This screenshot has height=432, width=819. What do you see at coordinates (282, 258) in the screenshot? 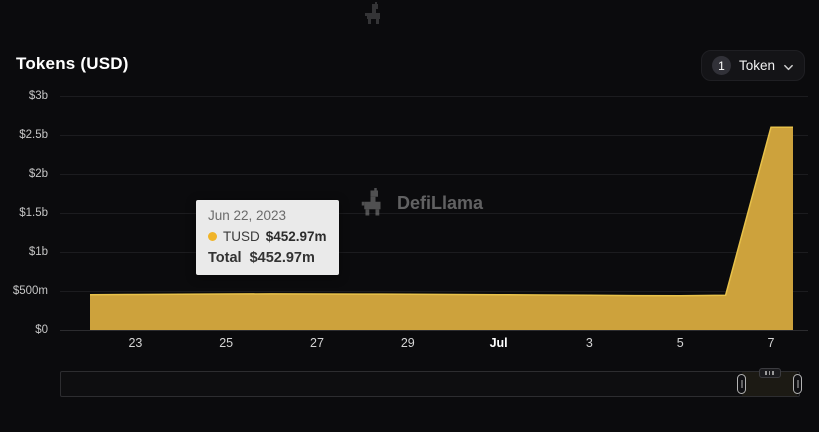
I see `tooltip-total-value: $452.97m` at bounding box center [282, 258].